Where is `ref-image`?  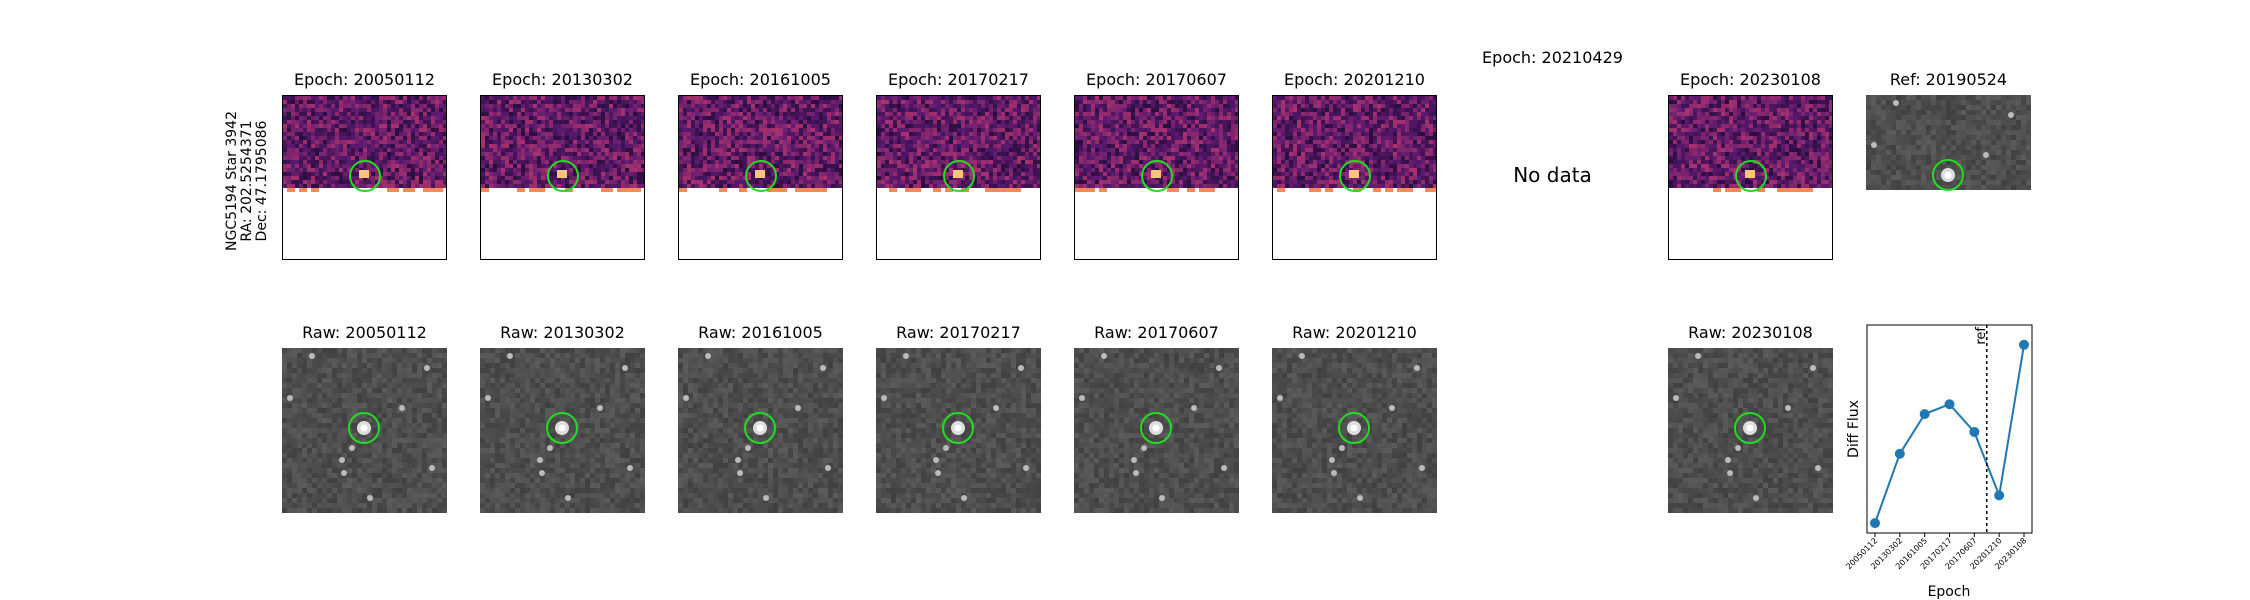 ref-image is located at coordinates (1948, 177).